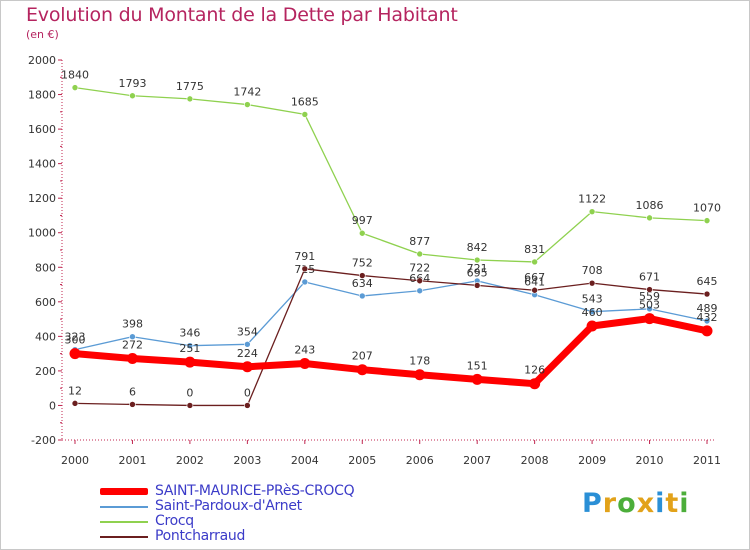  Describe the element at coordinates (304, 256) in the screenshot. I see `data-label: 791` at that location.